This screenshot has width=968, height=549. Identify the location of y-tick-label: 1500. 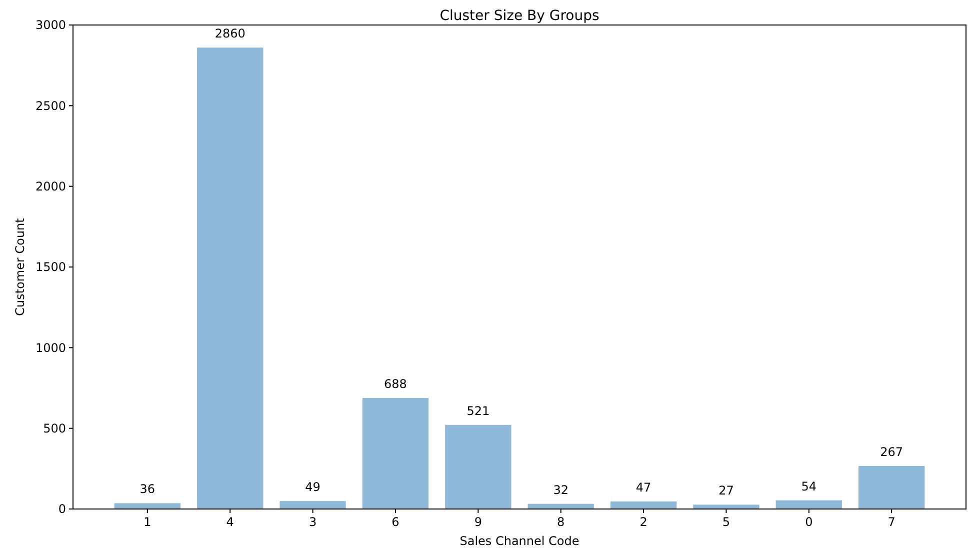
(50, 267).